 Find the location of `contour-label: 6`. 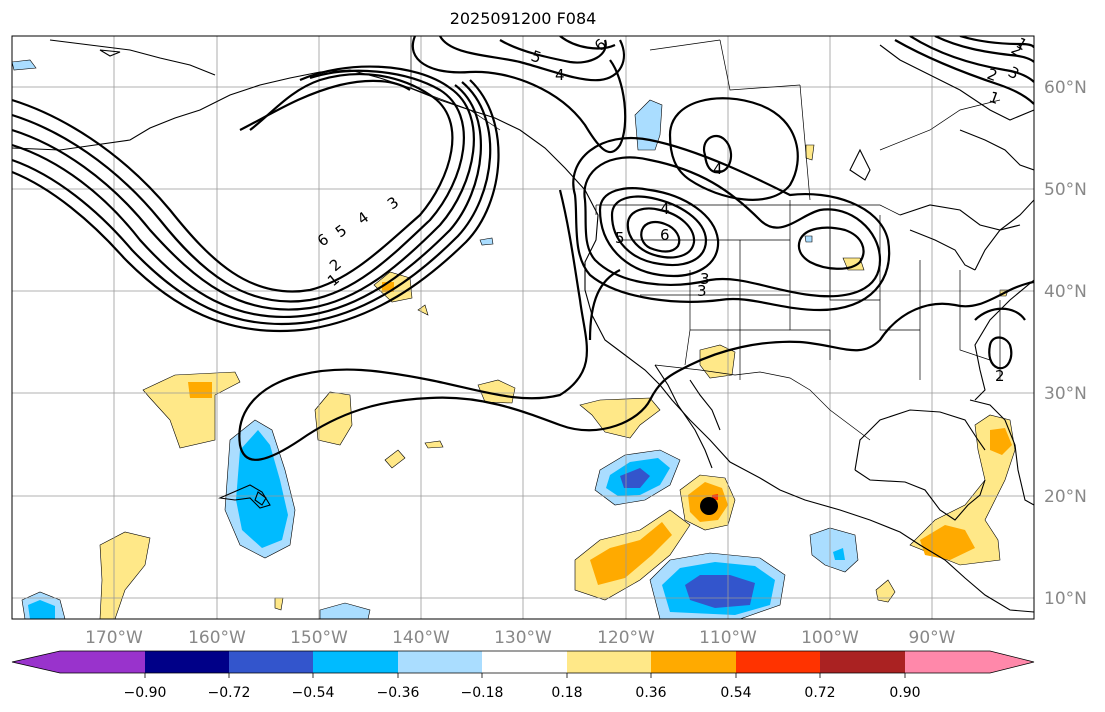

contour-label: 6 is located at coordinates (665, 235).